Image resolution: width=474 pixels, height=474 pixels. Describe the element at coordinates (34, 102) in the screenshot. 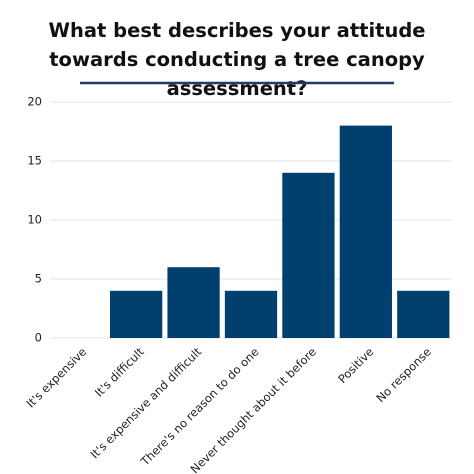

I see `y-tick-label: 20` at that location.